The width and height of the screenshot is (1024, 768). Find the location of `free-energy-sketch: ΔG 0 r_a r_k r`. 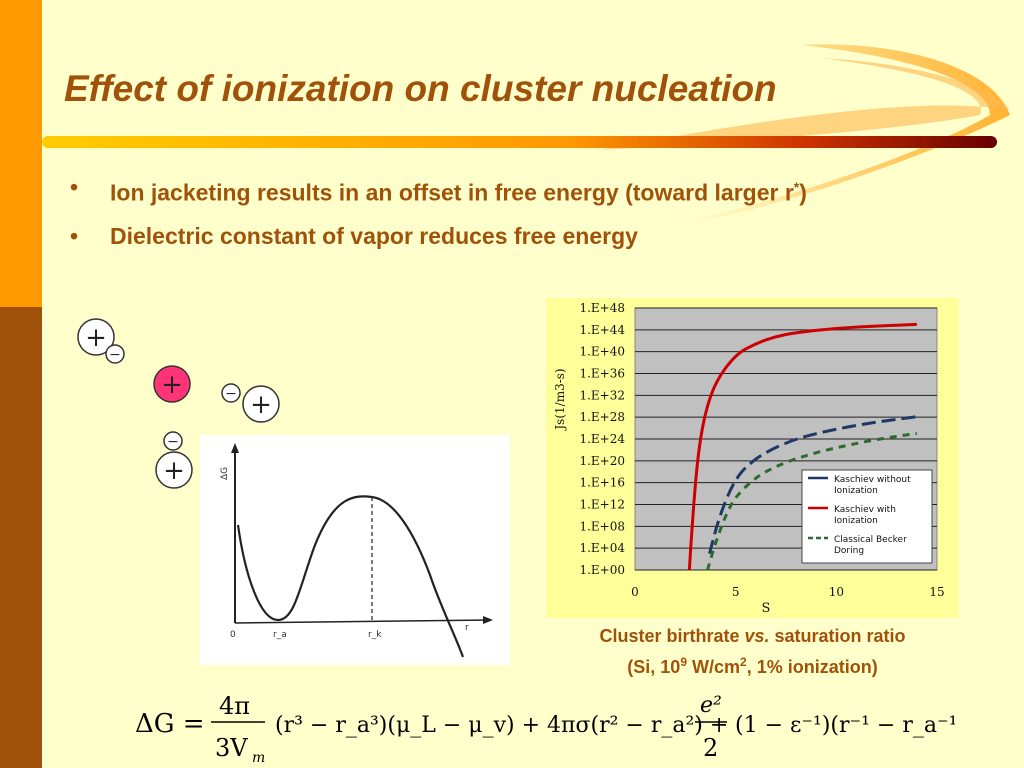

free-energy-sketch: ΔG 0 r_a r_k r is located at coordinates (355, 550).